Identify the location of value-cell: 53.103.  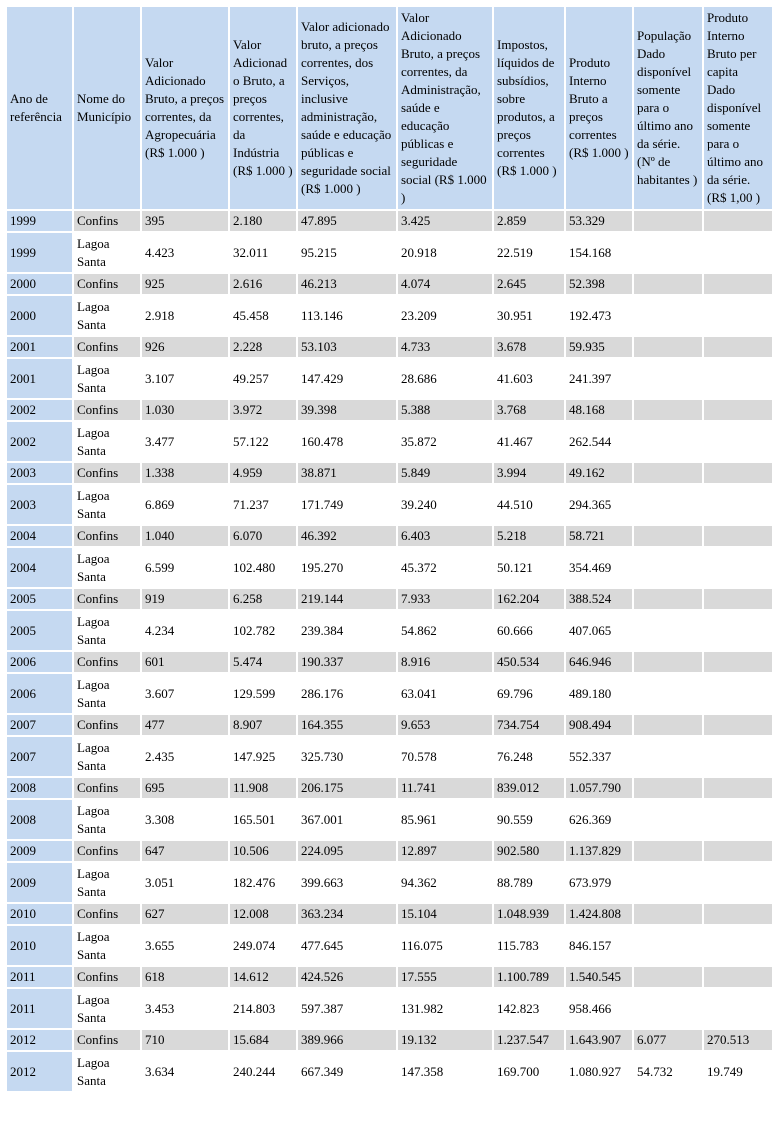
(347, 347).